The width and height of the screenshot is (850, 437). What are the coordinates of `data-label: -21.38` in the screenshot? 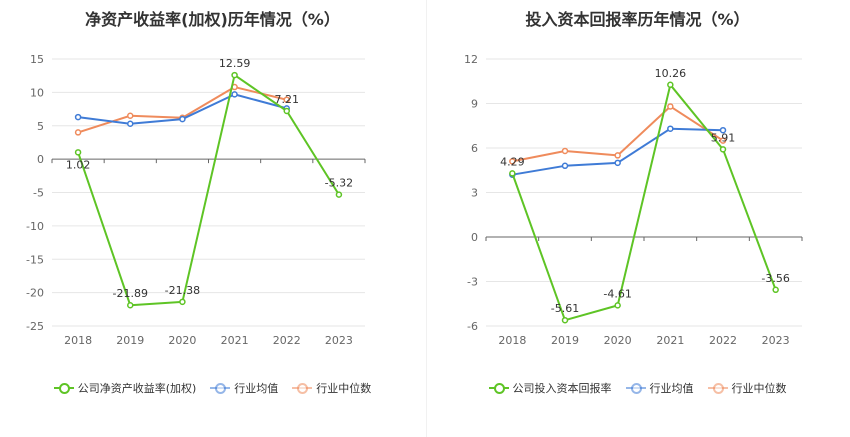 It's located at (182, 290).